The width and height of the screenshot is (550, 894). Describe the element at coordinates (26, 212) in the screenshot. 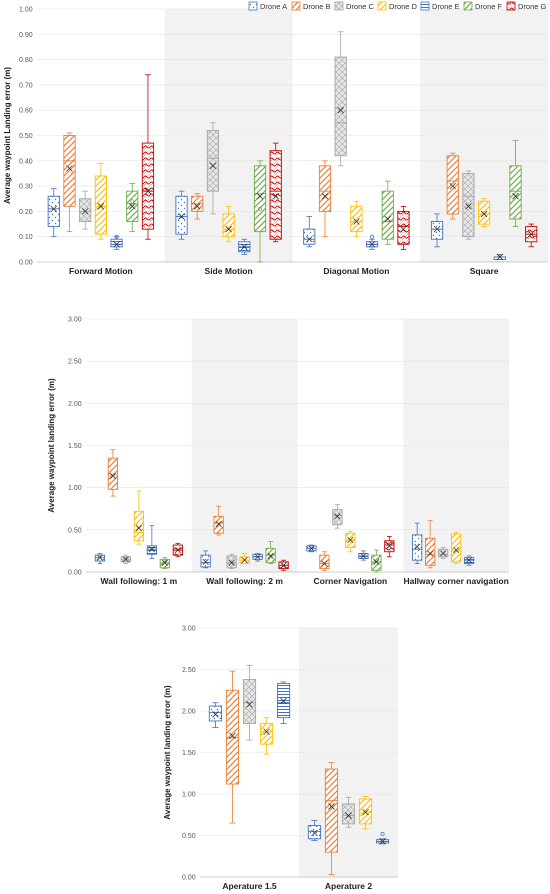

I see `y-tick-label: 0.20` at that location.